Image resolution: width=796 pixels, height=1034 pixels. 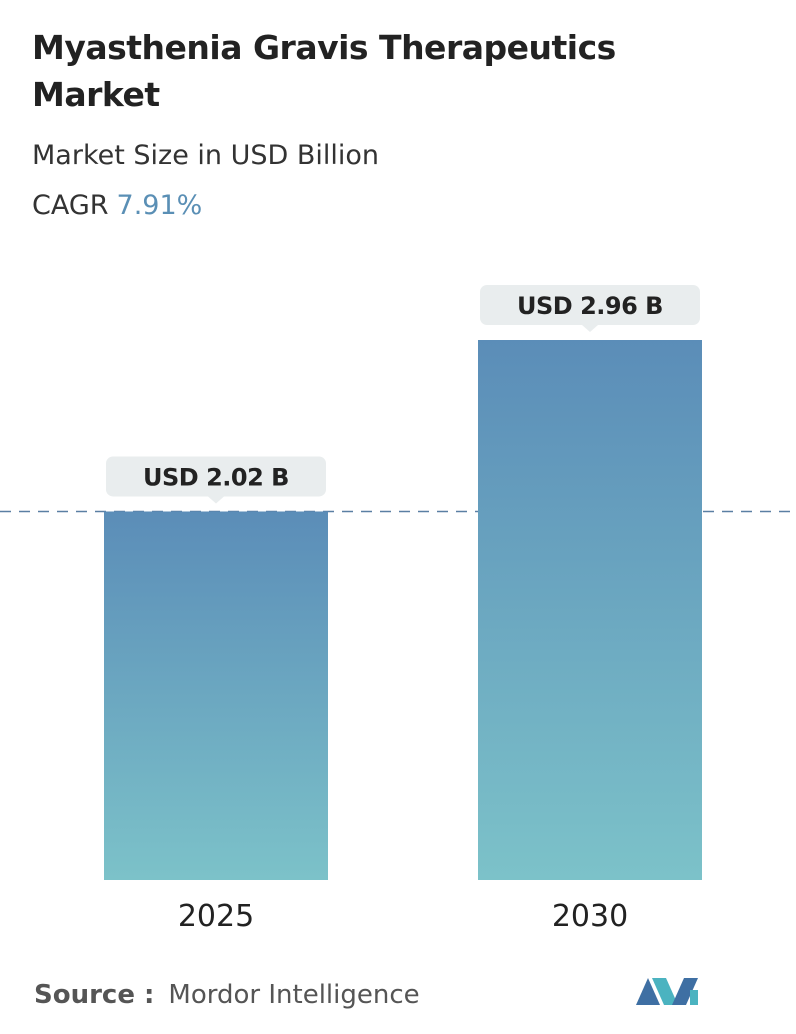 I want to click on source-name: Mordor Intelligence, so click(x=294, y=995).